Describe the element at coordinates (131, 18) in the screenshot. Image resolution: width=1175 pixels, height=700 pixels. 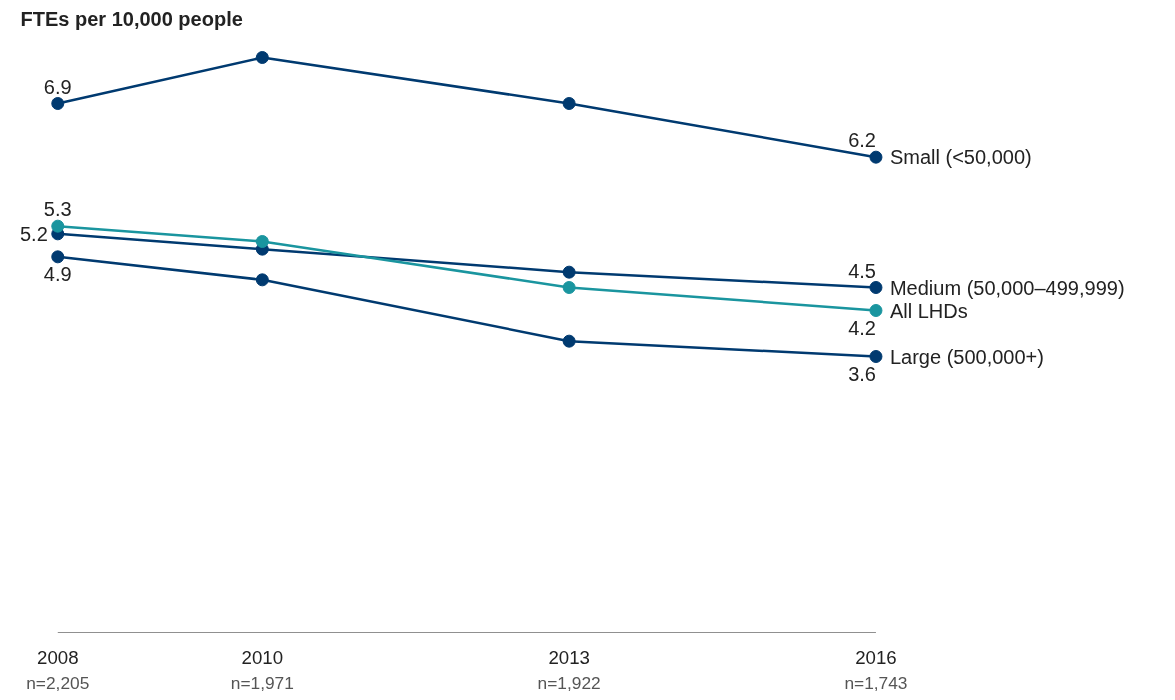
I see `y-axis-title: FTEs per 10,000 people` at that location.